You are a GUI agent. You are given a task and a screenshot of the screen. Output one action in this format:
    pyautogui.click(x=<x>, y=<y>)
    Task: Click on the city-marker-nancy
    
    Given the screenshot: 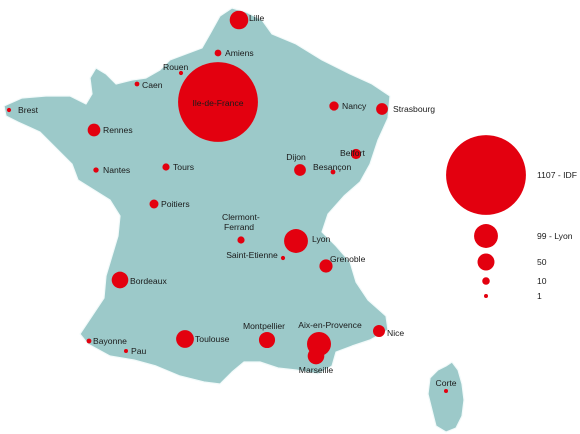 What is the action you would take?
    pyautogui.click(x=334, y=106)
    